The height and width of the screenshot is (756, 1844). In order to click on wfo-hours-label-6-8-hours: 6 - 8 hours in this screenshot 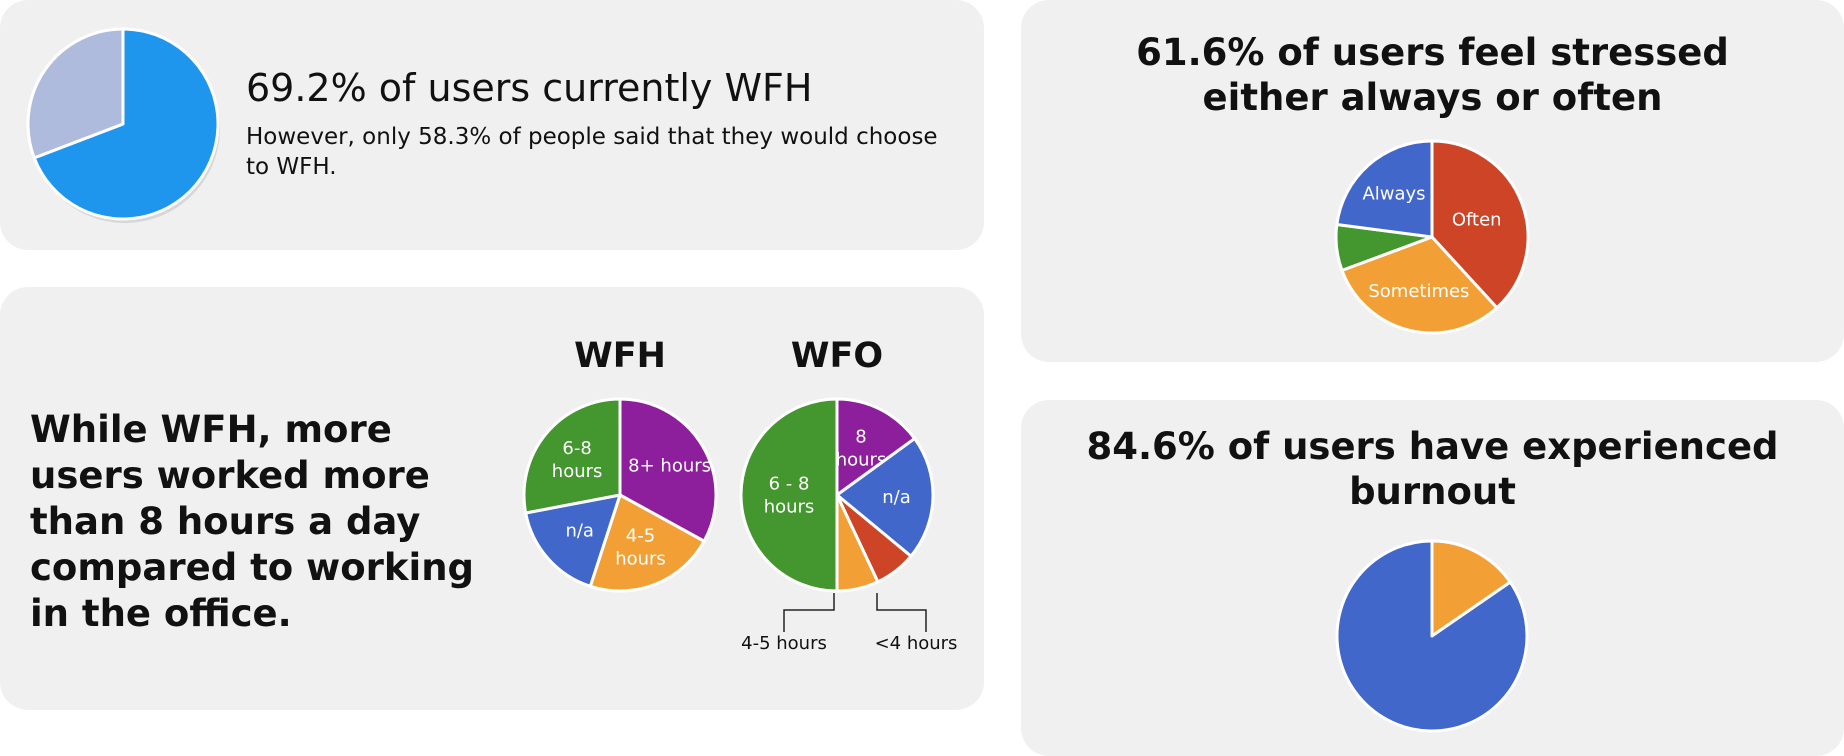, I will do `click(789, 496)`.